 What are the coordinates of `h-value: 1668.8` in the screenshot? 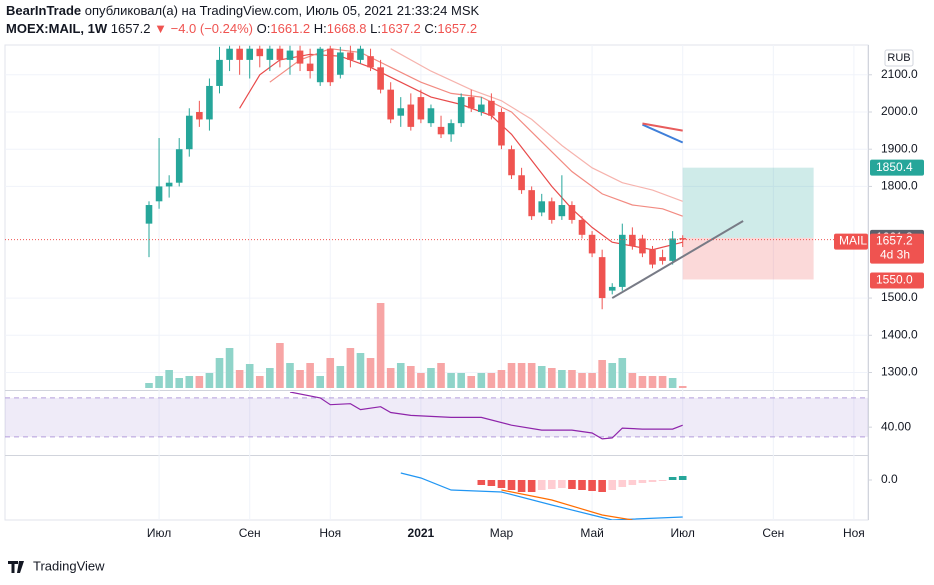 It's located at (347, 28).